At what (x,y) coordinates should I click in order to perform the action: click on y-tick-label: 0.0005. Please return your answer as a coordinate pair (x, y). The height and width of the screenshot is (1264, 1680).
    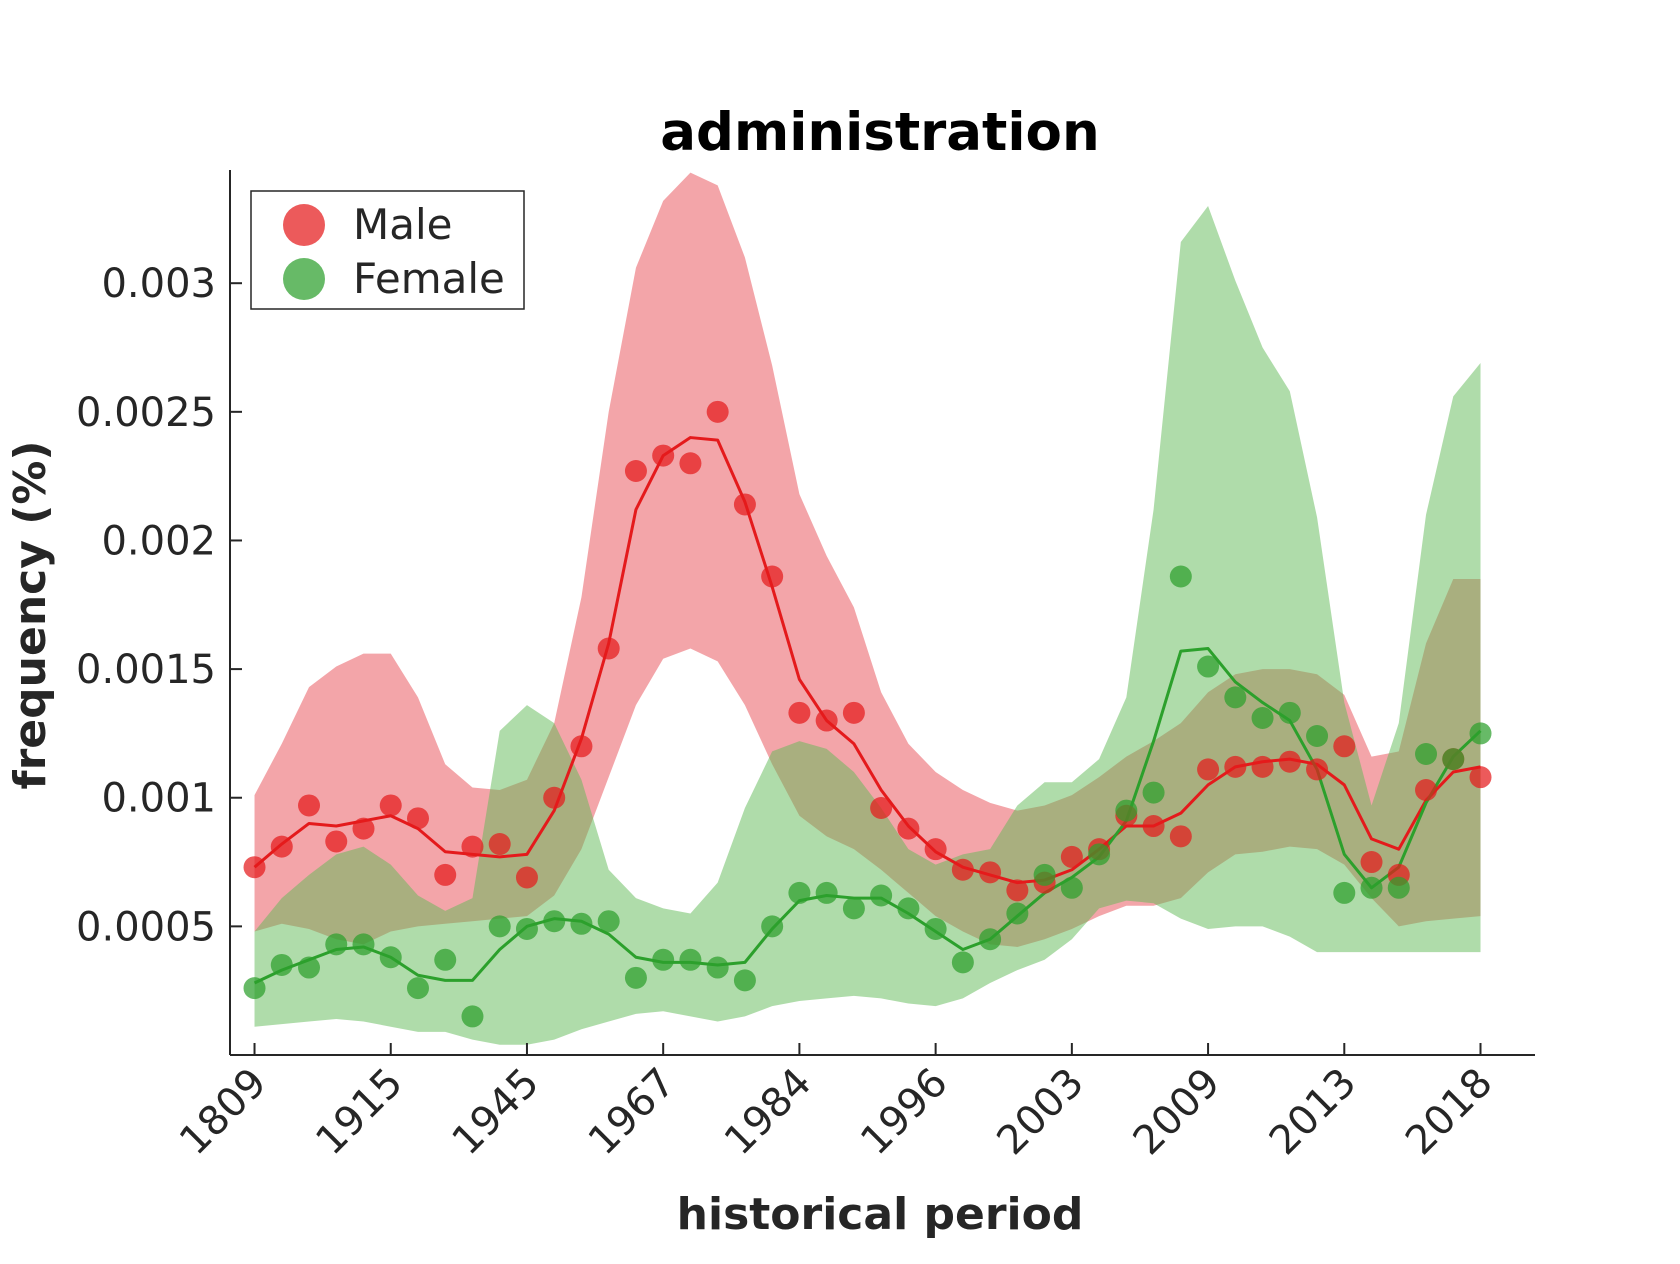
    Looking at the image, I should click on (146, 927).